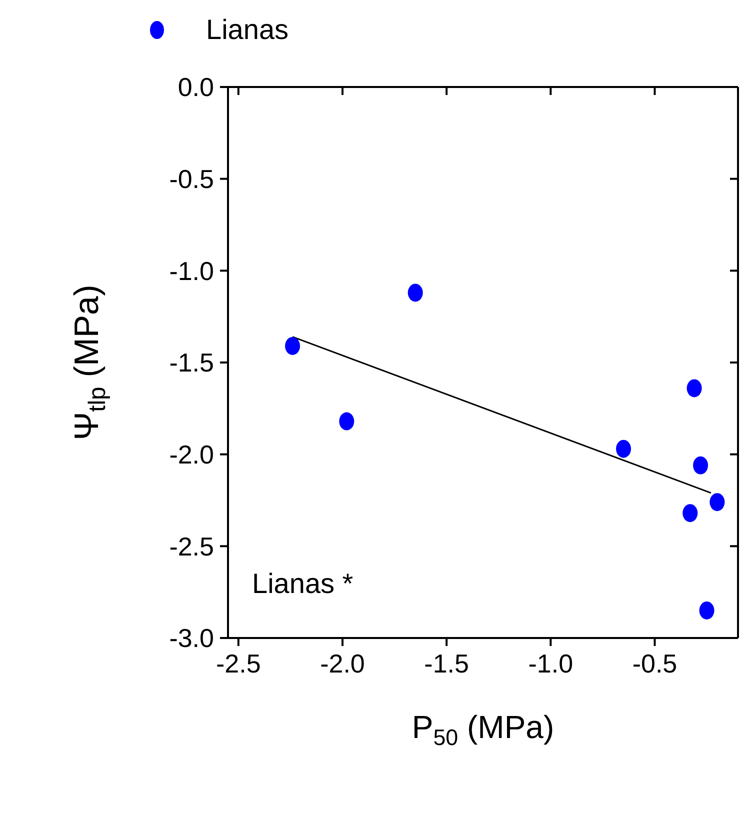  What do you see at coordinates (342, 663) in the screenshot?
I see `x-tick-label: -2.0` at bounding box center [342, 663].